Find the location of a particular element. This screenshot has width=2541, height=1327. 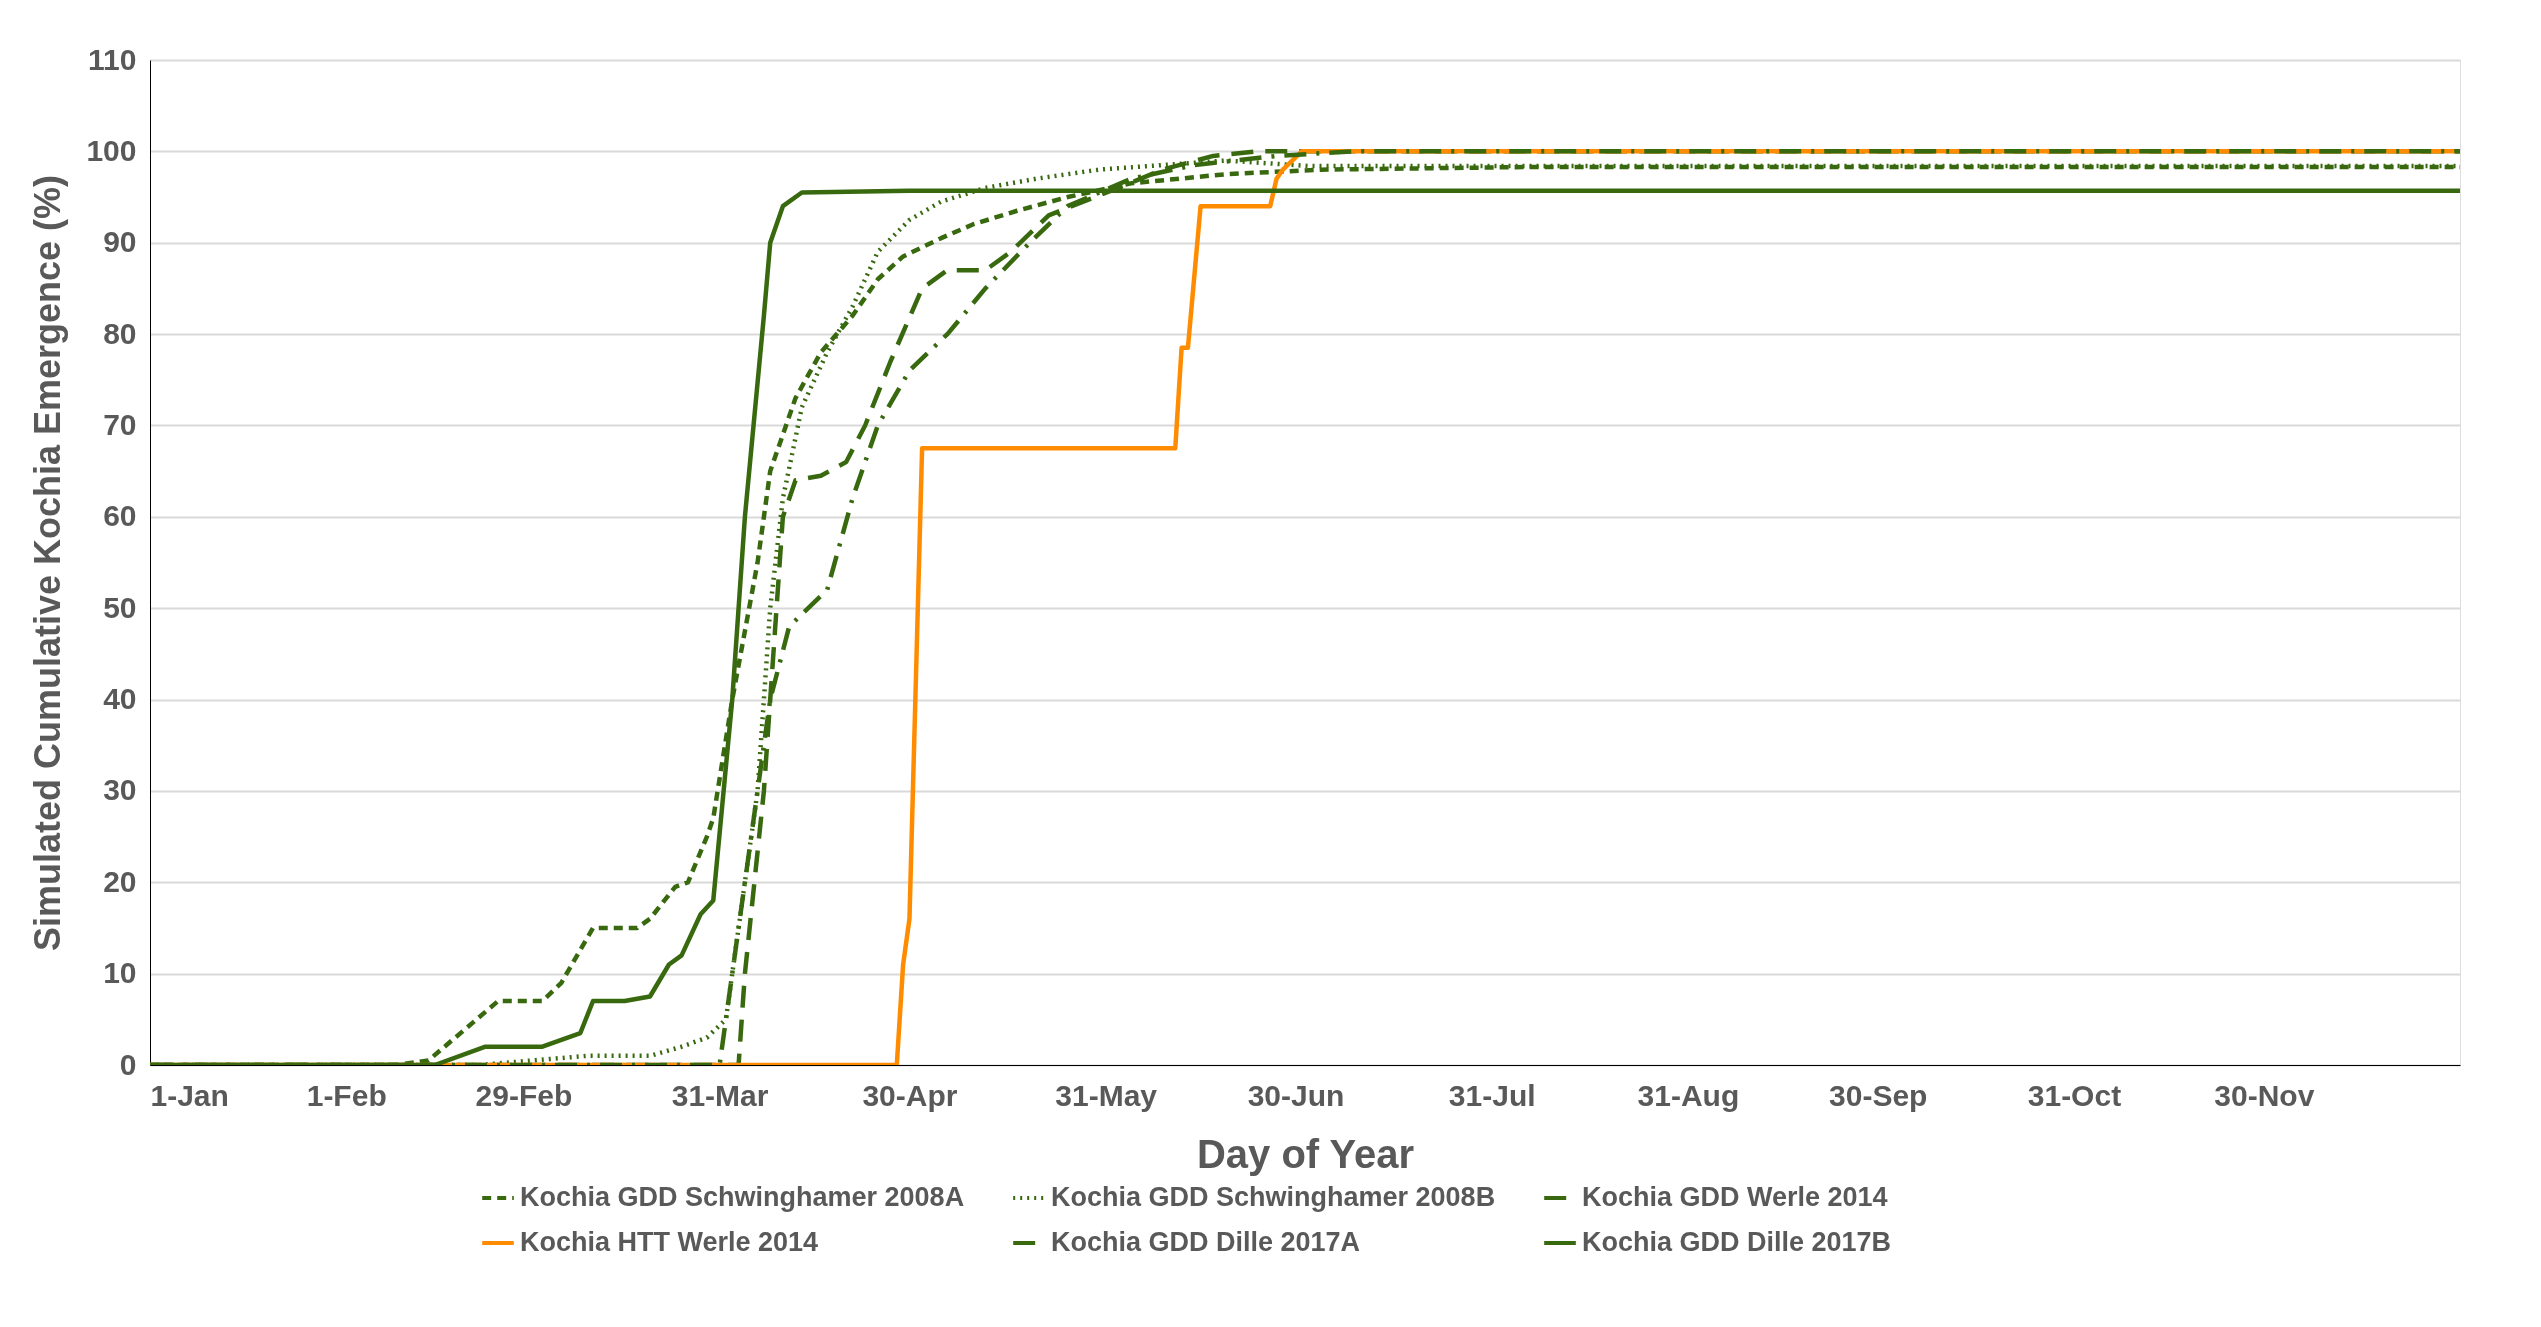

y-tick-label: 40 is located at coordinates (120, 699).